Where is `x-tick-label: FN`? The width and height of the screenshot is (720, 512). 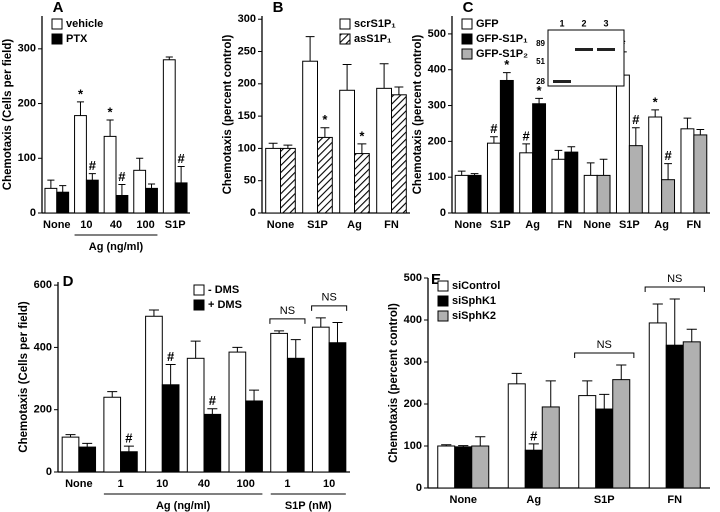 x-tick-label: FN is located at coordinates (565, 225).